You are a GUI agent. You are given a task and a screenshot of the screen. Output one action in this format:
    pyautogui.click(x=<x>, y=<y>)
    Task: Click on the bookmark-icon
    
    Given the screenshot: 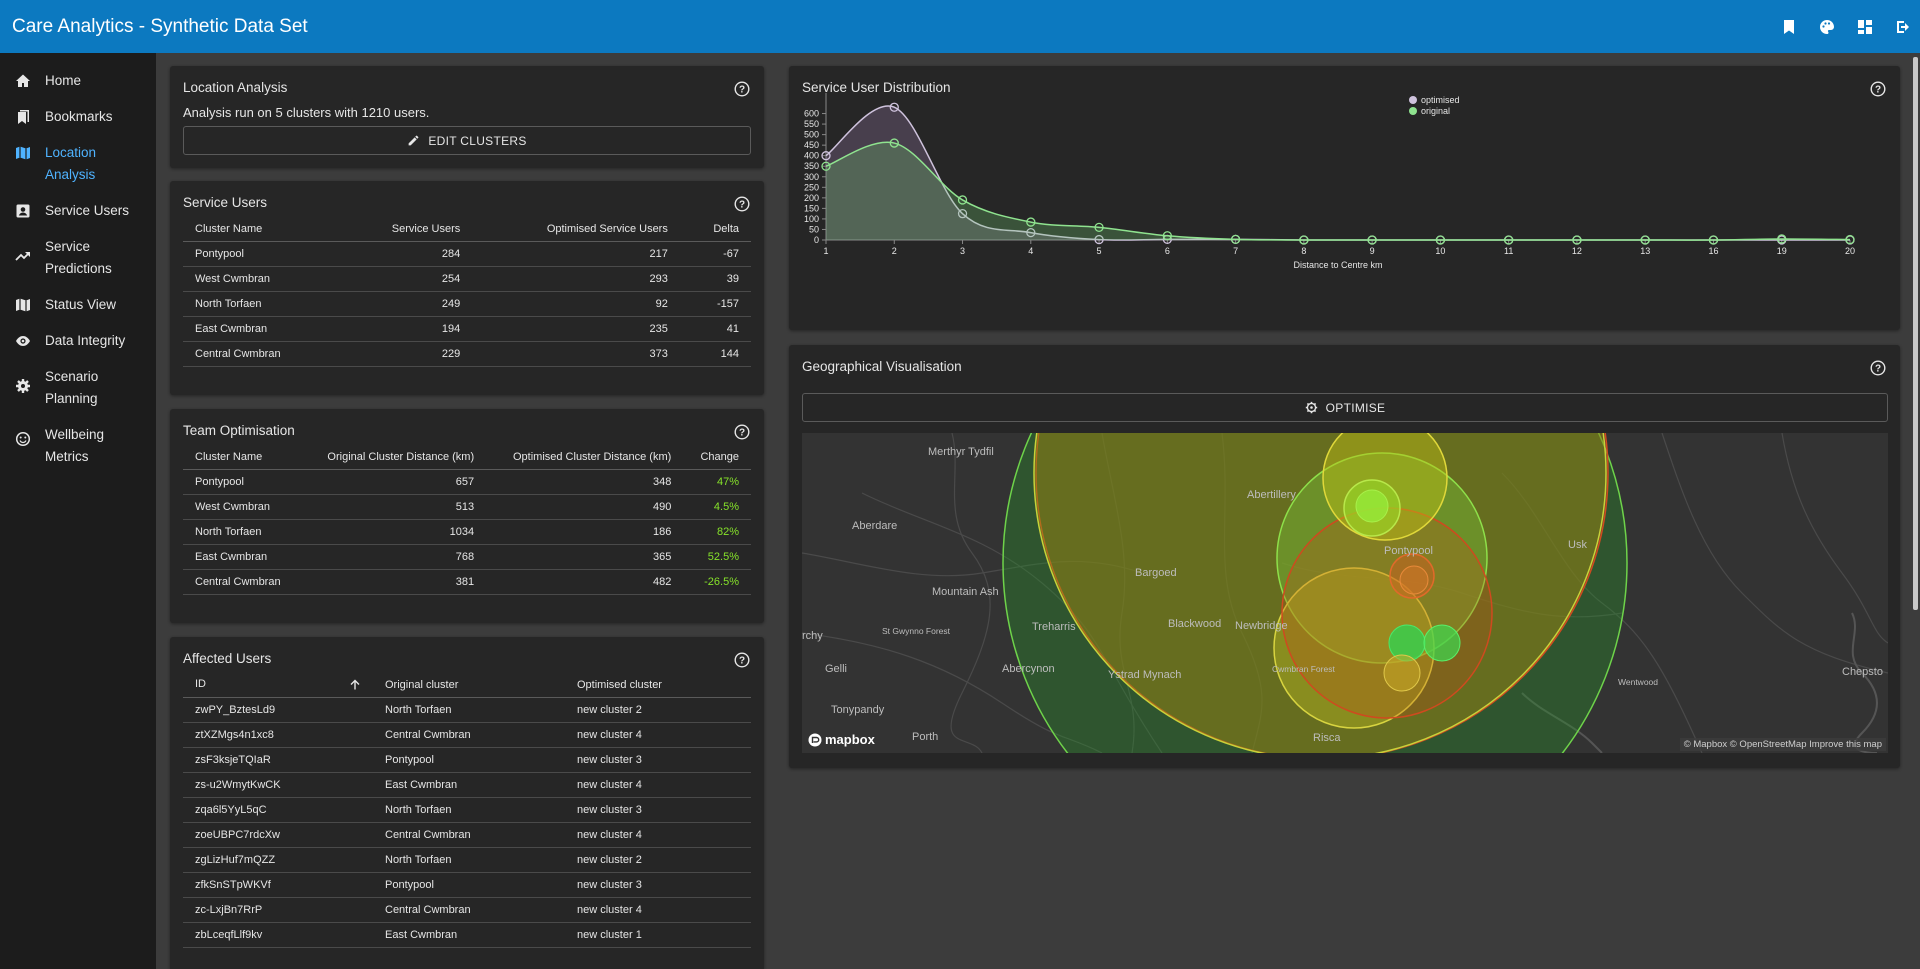 What is the action you would take?
    pyautogui.click(x=1789, y=27)
    